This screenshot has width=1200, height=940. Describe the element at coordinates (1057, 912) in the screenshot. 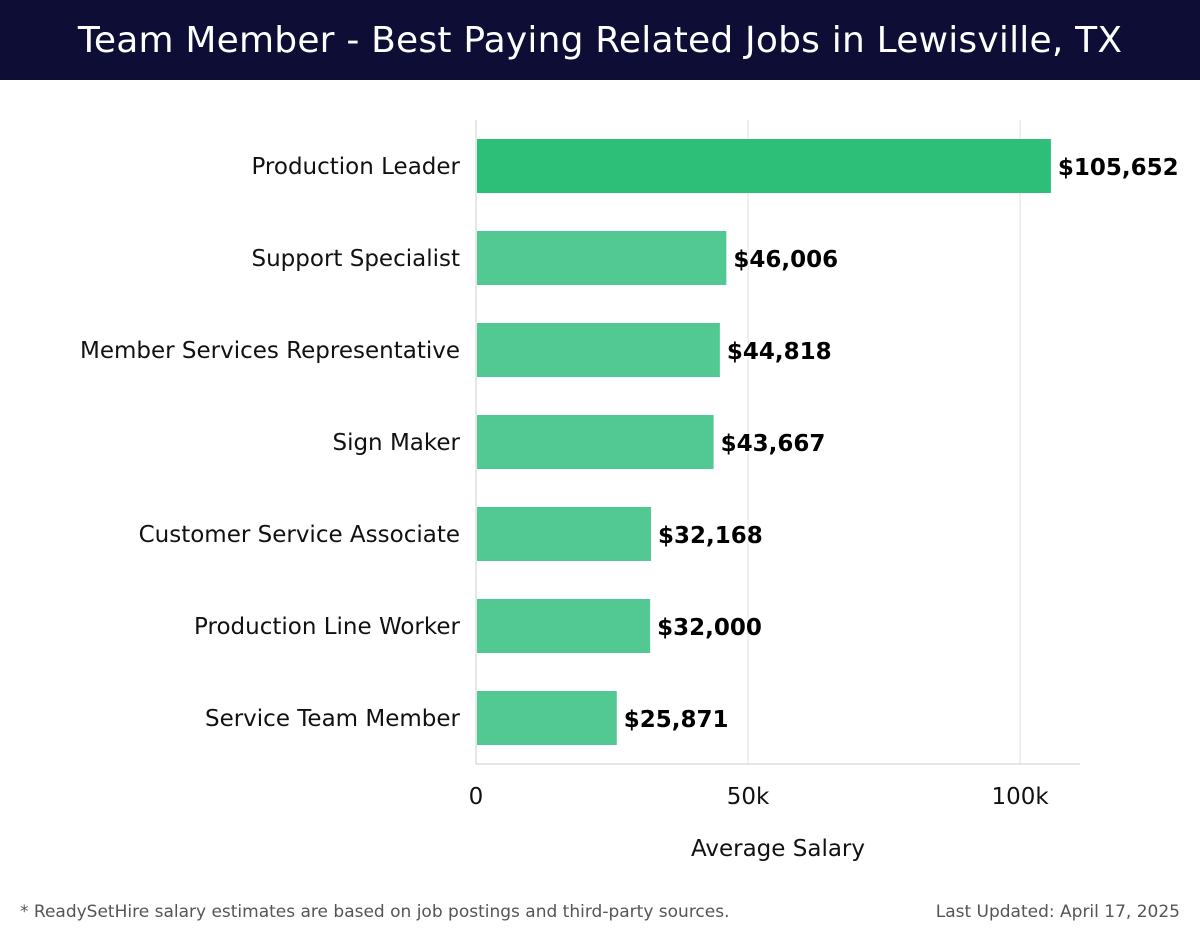

I see `last-updated: Last Updated: April 17, 2025` at that location.